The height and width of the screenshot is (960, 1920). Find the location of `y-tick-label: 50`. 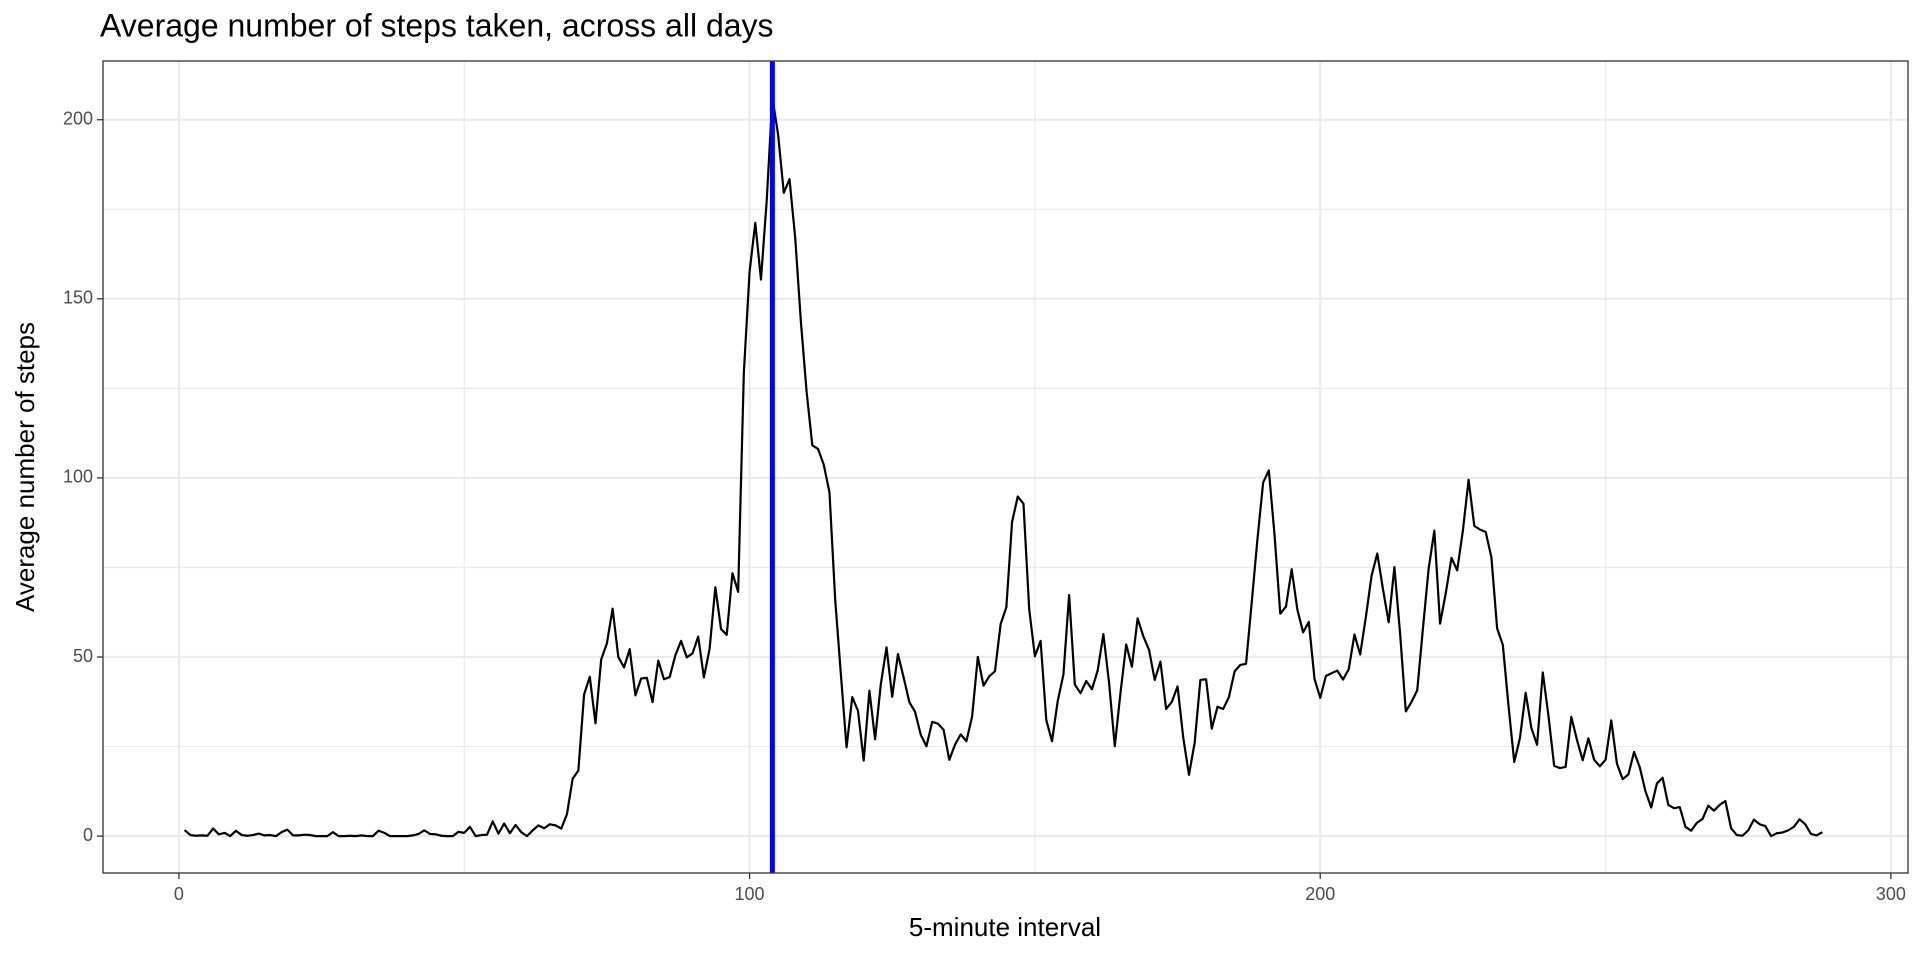

y-tick-label: 50 is located at coordinates (83, 656).